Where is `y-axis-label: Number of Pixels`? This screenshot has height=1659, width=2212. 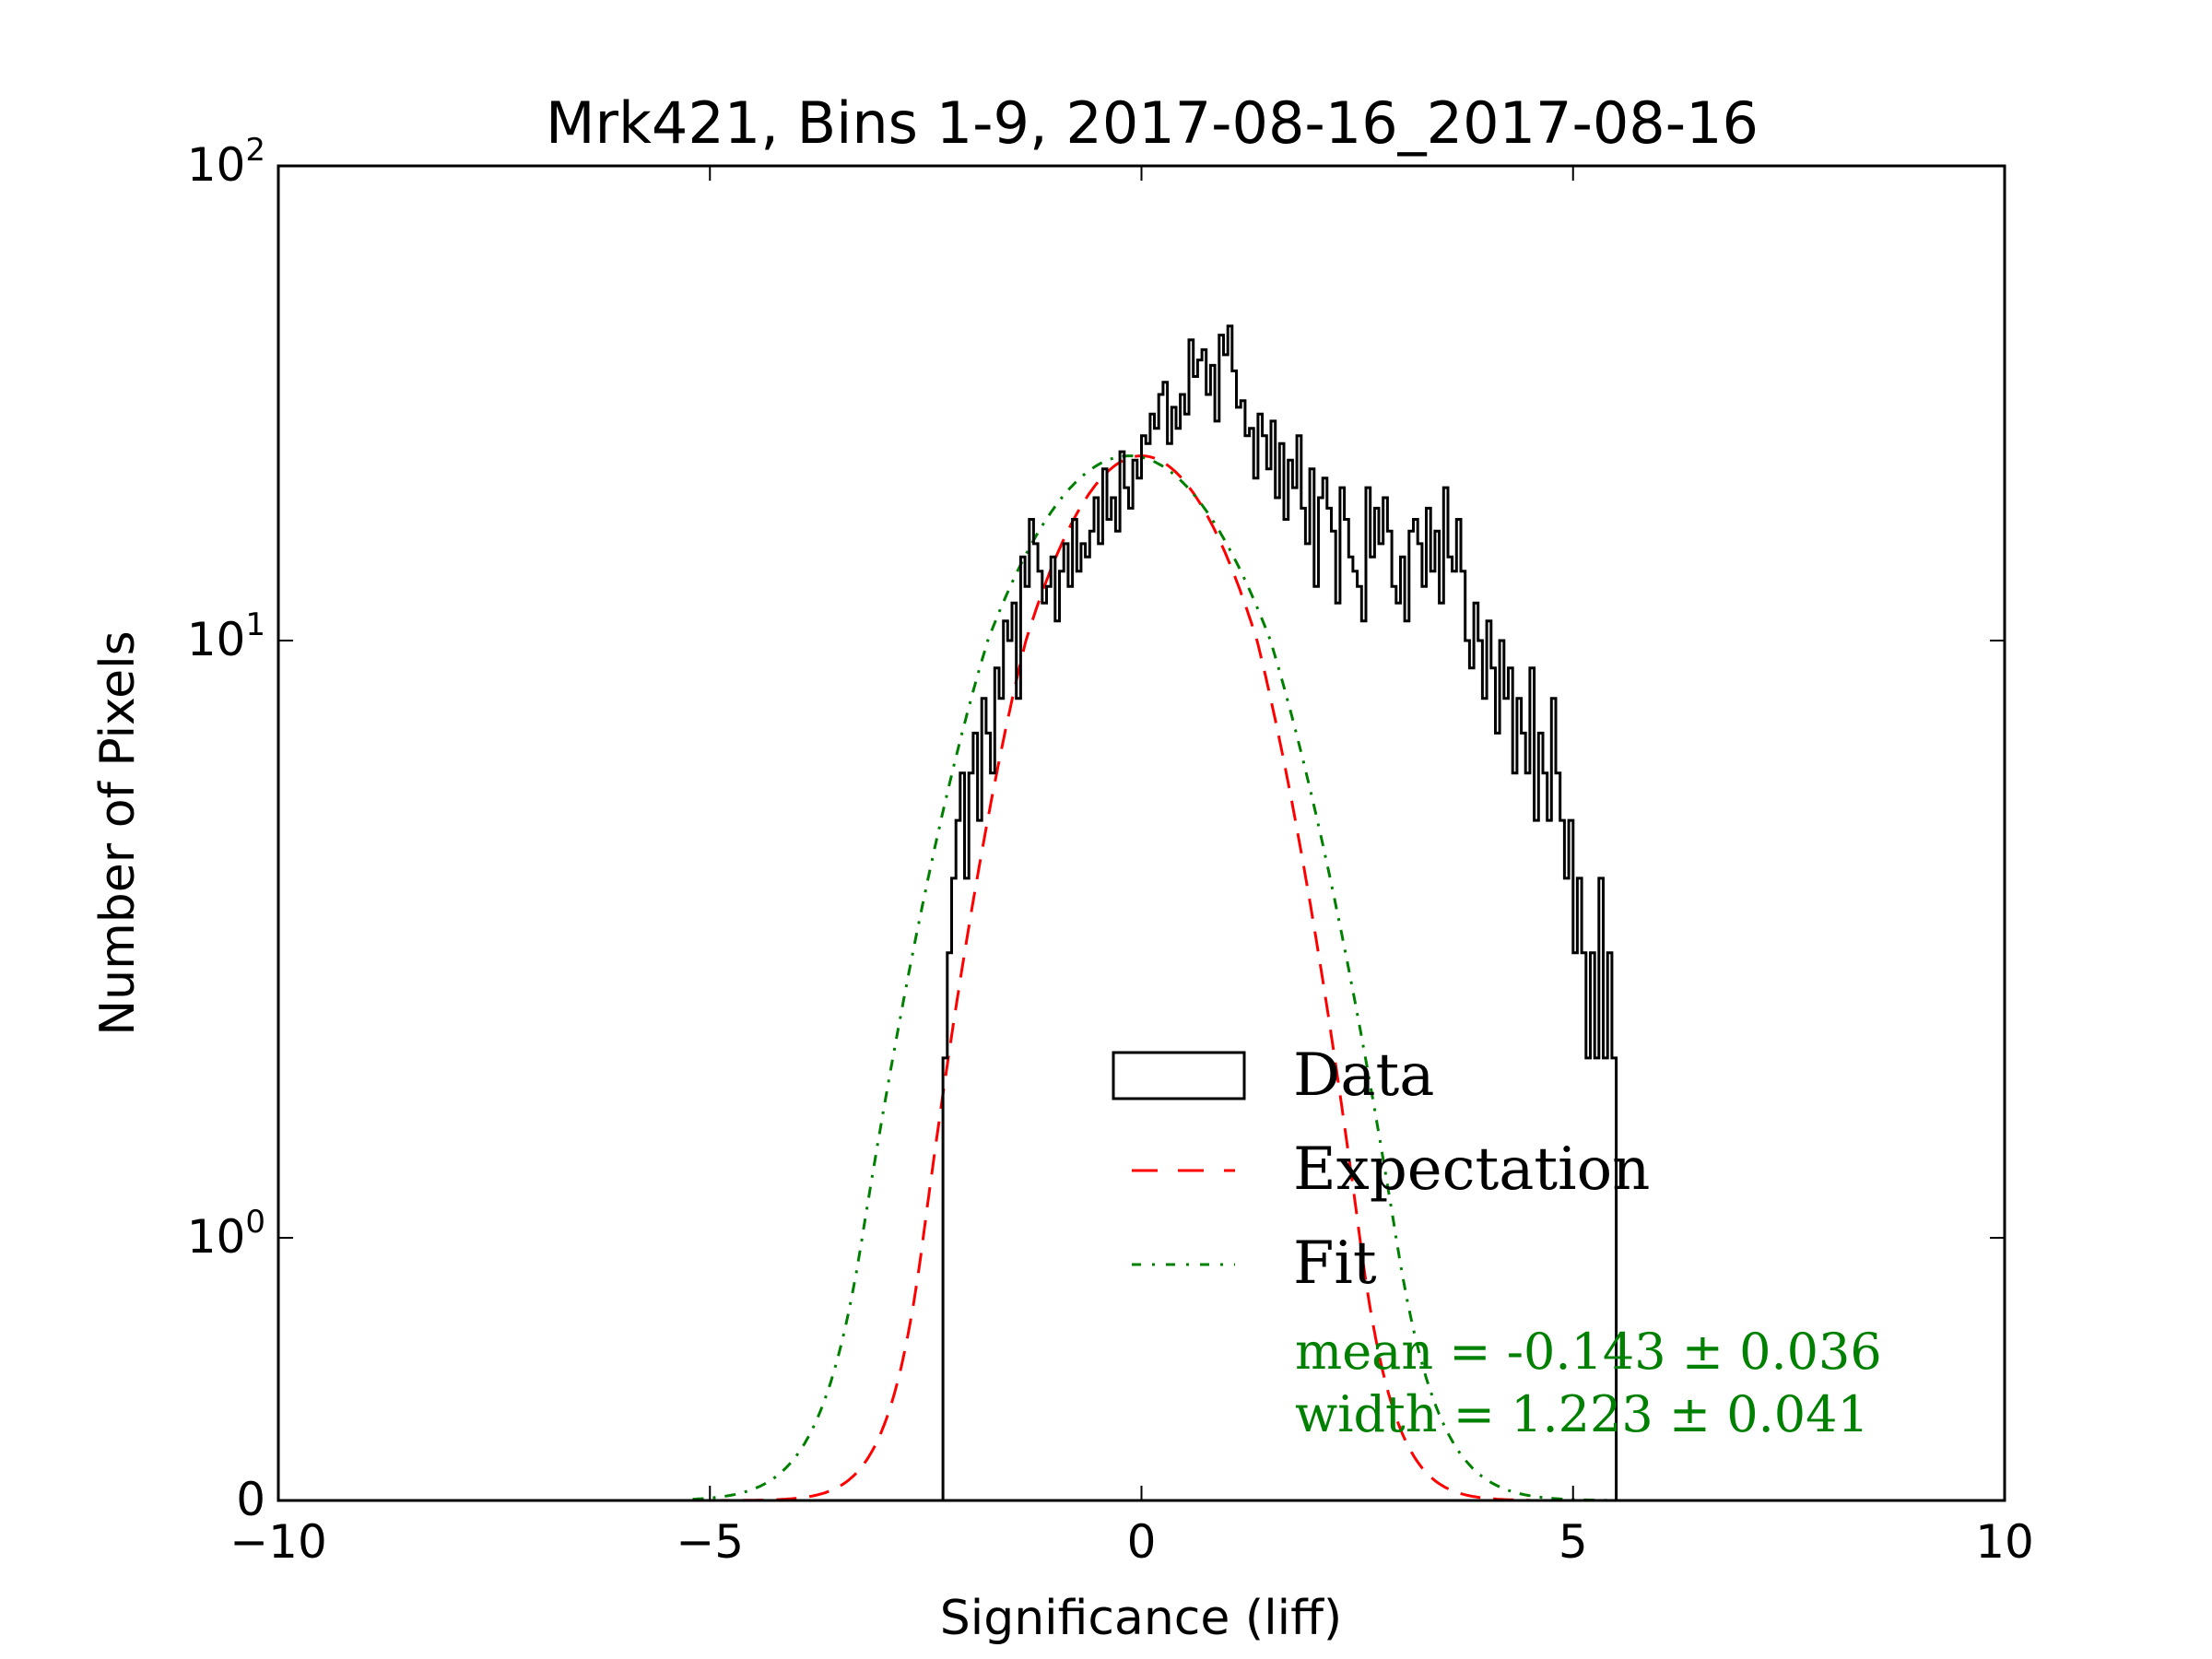 y-axis-label: Number of Pixels is located at coordinates (118, 832).